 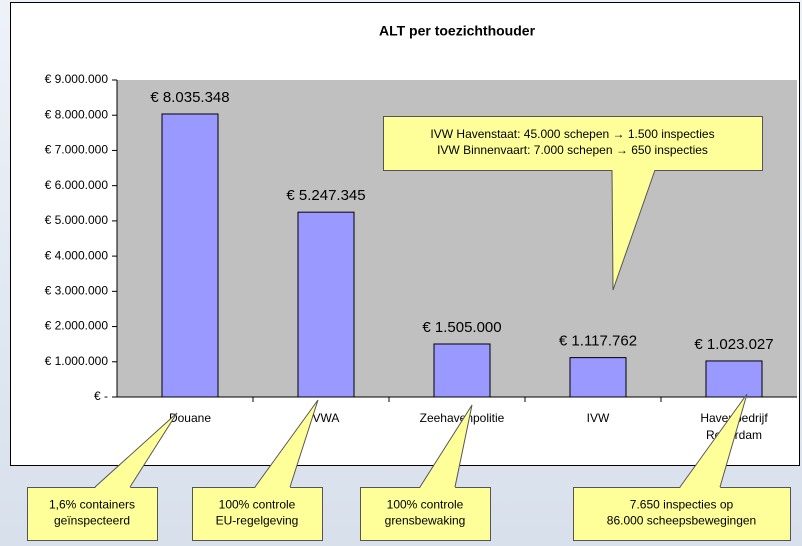 I want to click on callout-text: 1,6% containers, so click(x=92, y=505).